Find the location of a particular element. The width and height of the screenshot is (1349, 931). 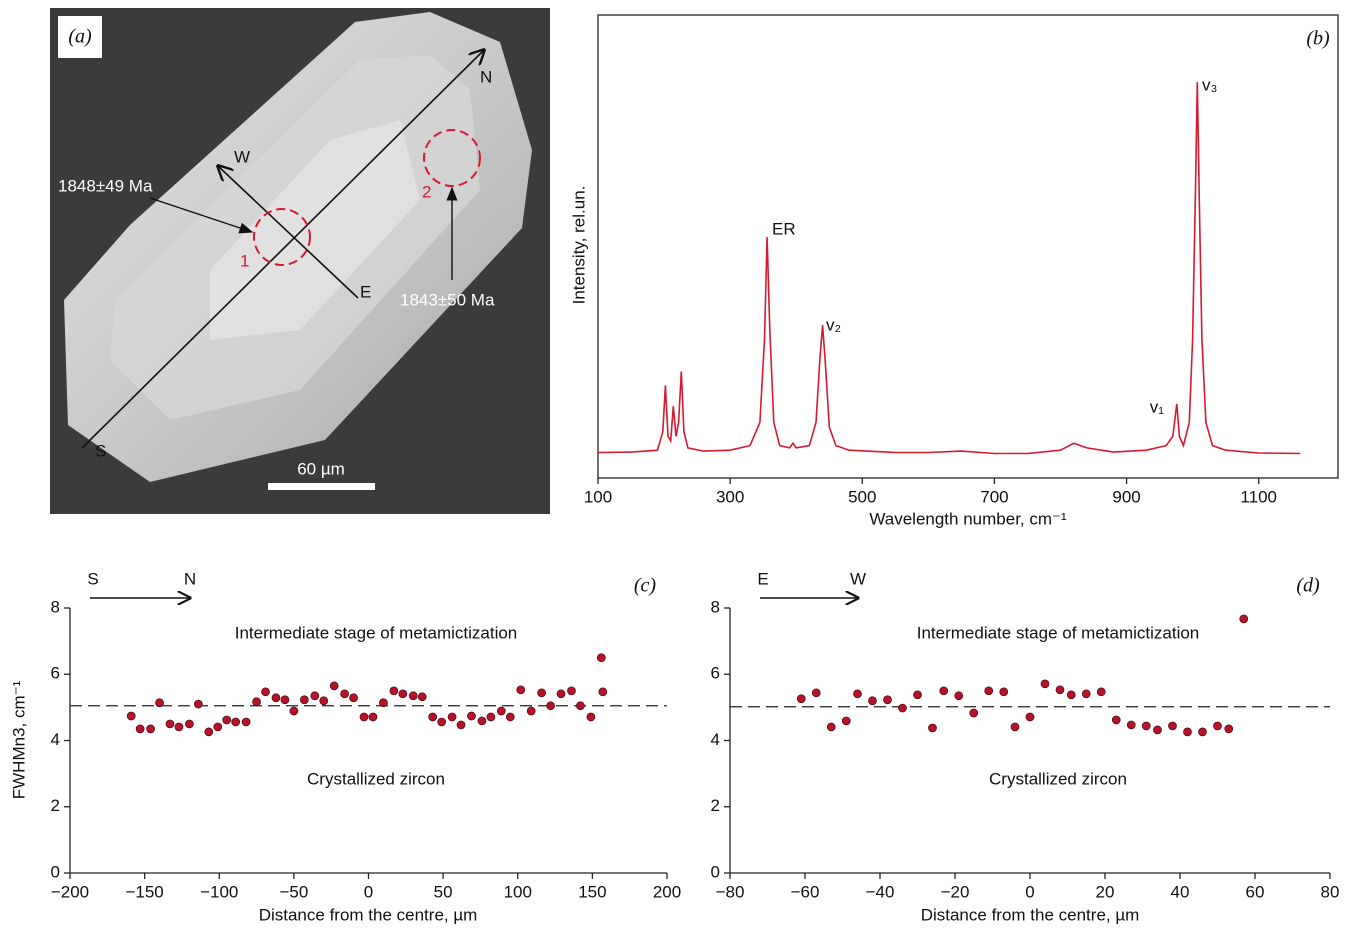

direction-label: W is located at coordinates (242, 156).